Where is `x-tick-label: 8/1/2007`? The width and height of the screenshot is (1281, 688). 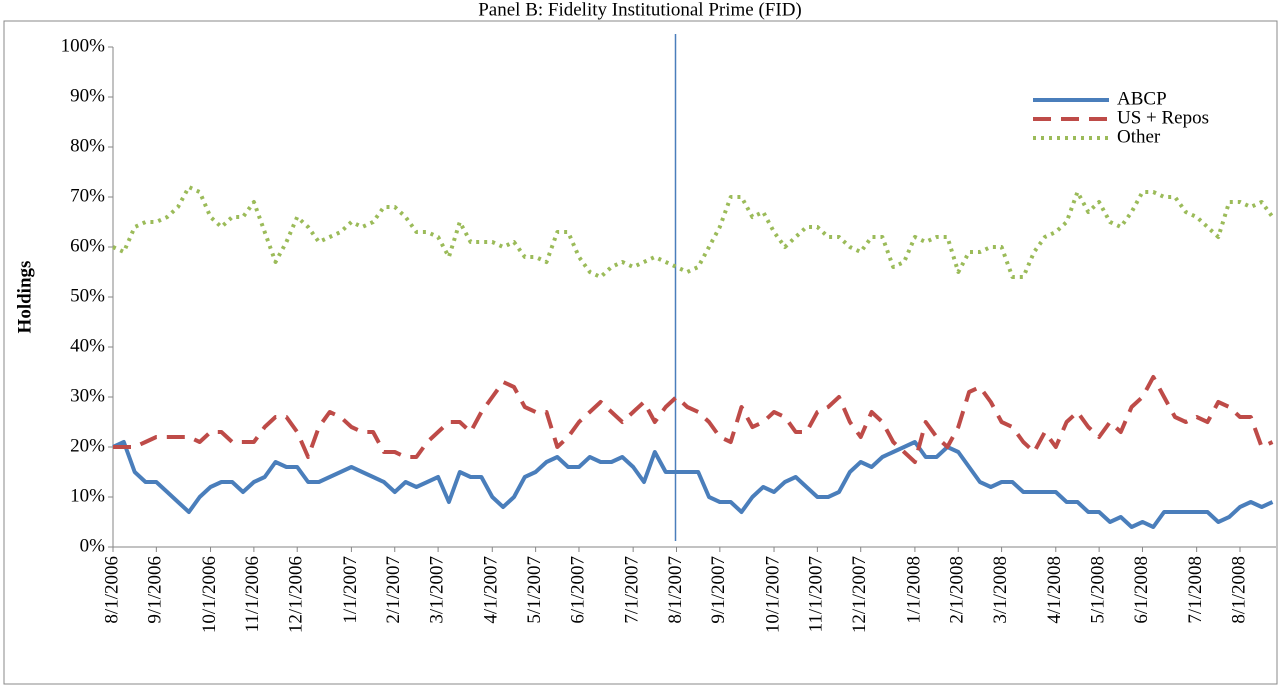
x-tick-label: 8/1/2007 is located at coordinates (675, 590).